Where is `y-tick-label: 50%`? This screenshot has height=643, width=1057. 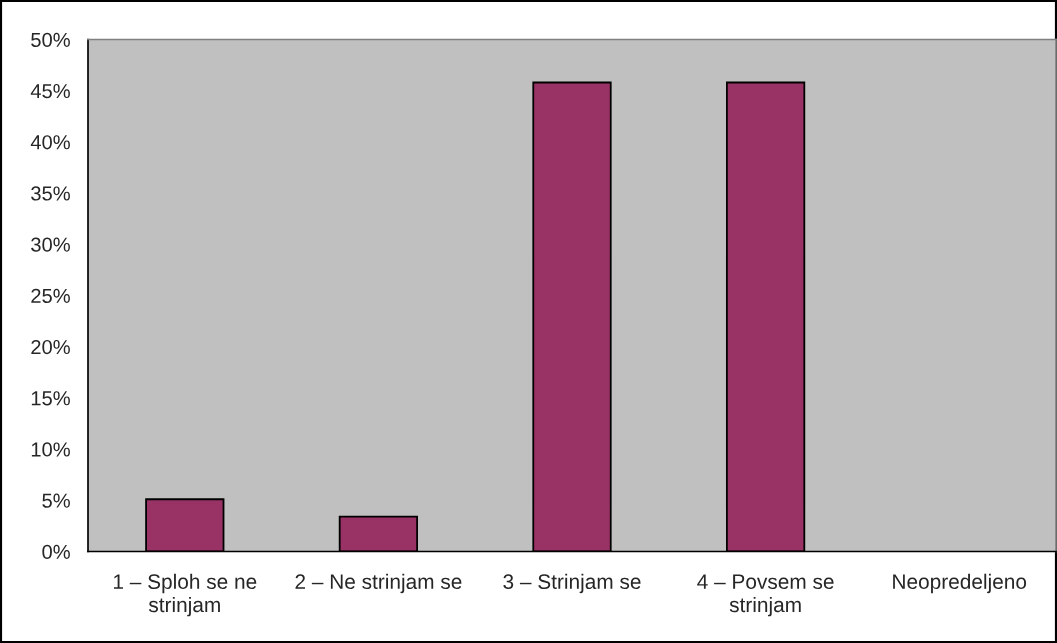
y-tick-label: 50% is located at coordinates (50, 39).